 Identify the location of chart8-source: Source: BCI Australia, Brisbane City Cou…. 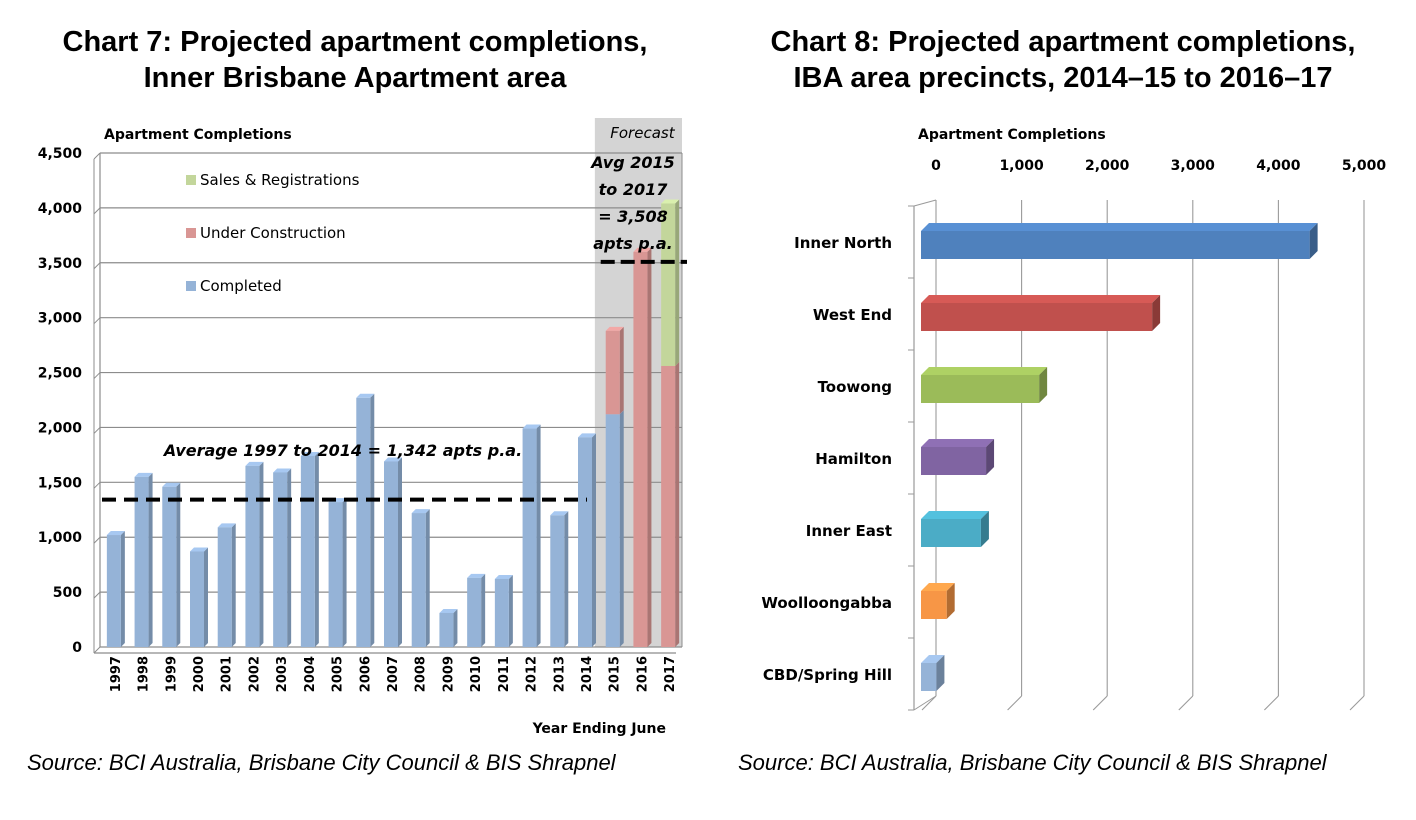
(1032, 762).